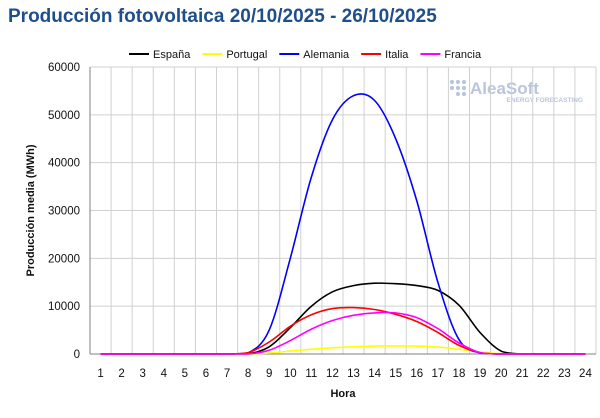  Describe the element at coordinates (121, 374) in the screenshot. I see `x-tick-label: 2` at that location.